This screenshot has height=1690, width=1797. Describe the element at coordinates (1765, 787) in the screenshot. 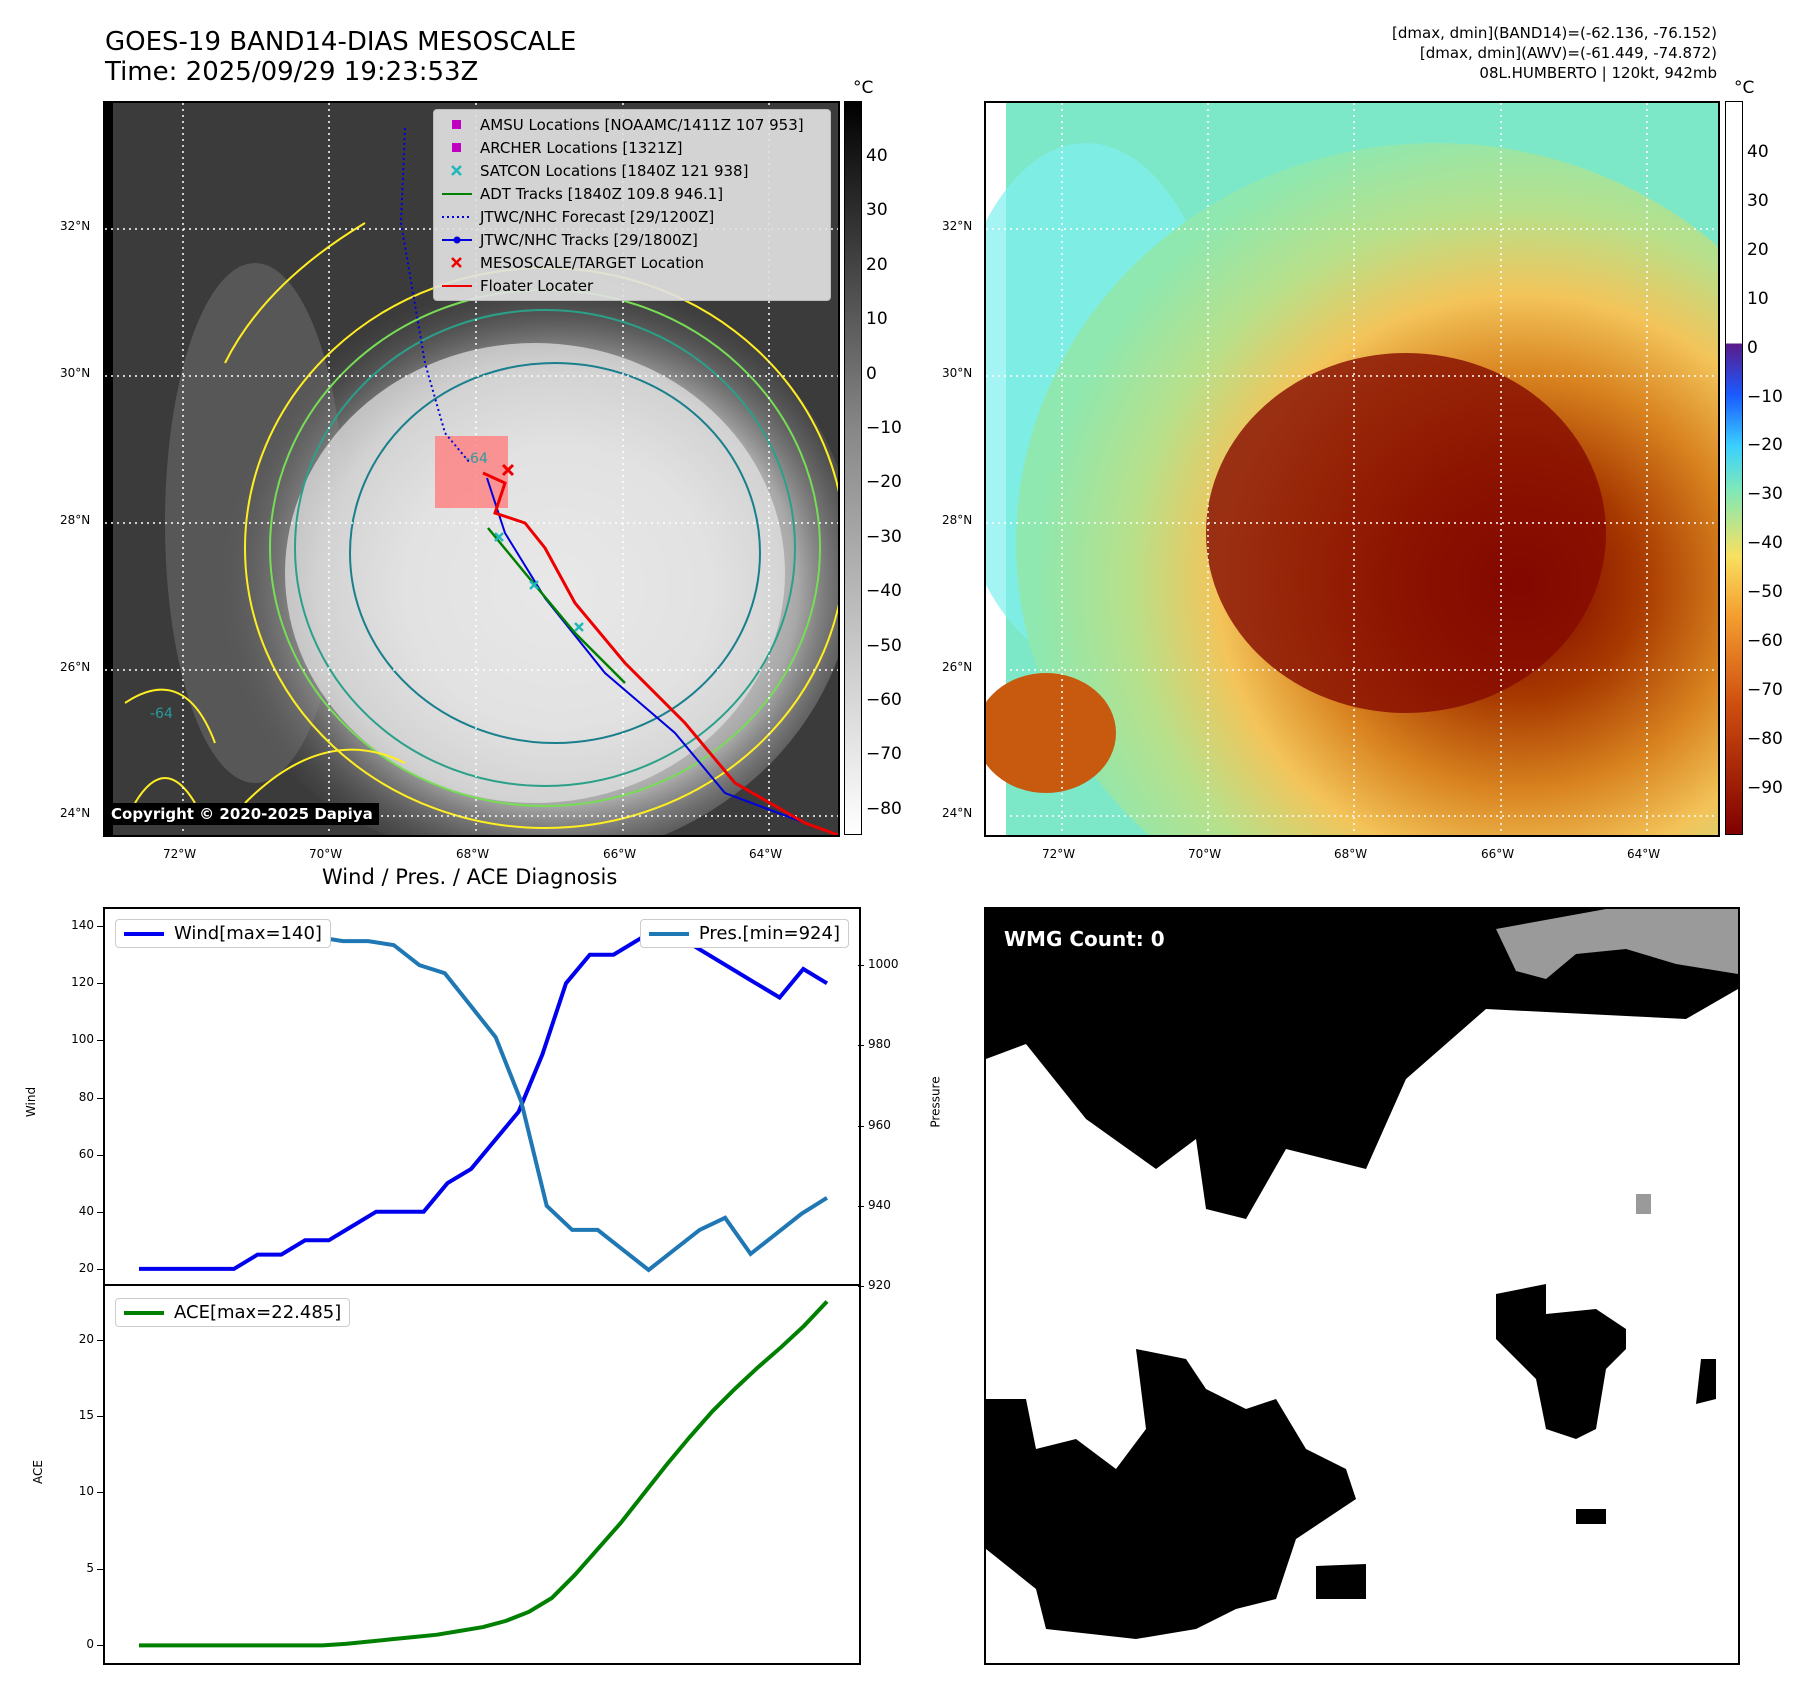

I see `colorbar-tick-label: −90` at that location.